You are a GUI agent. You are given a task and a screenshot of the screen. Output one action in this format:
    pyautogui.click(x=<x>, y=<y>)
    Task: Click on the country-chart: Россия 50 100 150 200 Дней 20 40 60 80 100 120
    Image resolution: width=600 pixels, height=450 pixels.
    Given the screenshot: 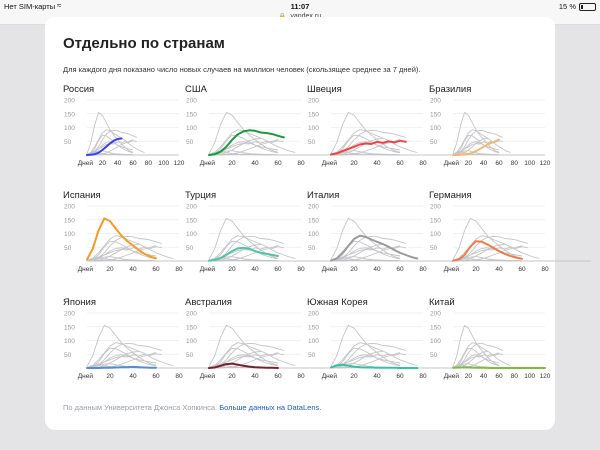 What is the action you would take?
    pyautogui.click(x=124, y=134)
    